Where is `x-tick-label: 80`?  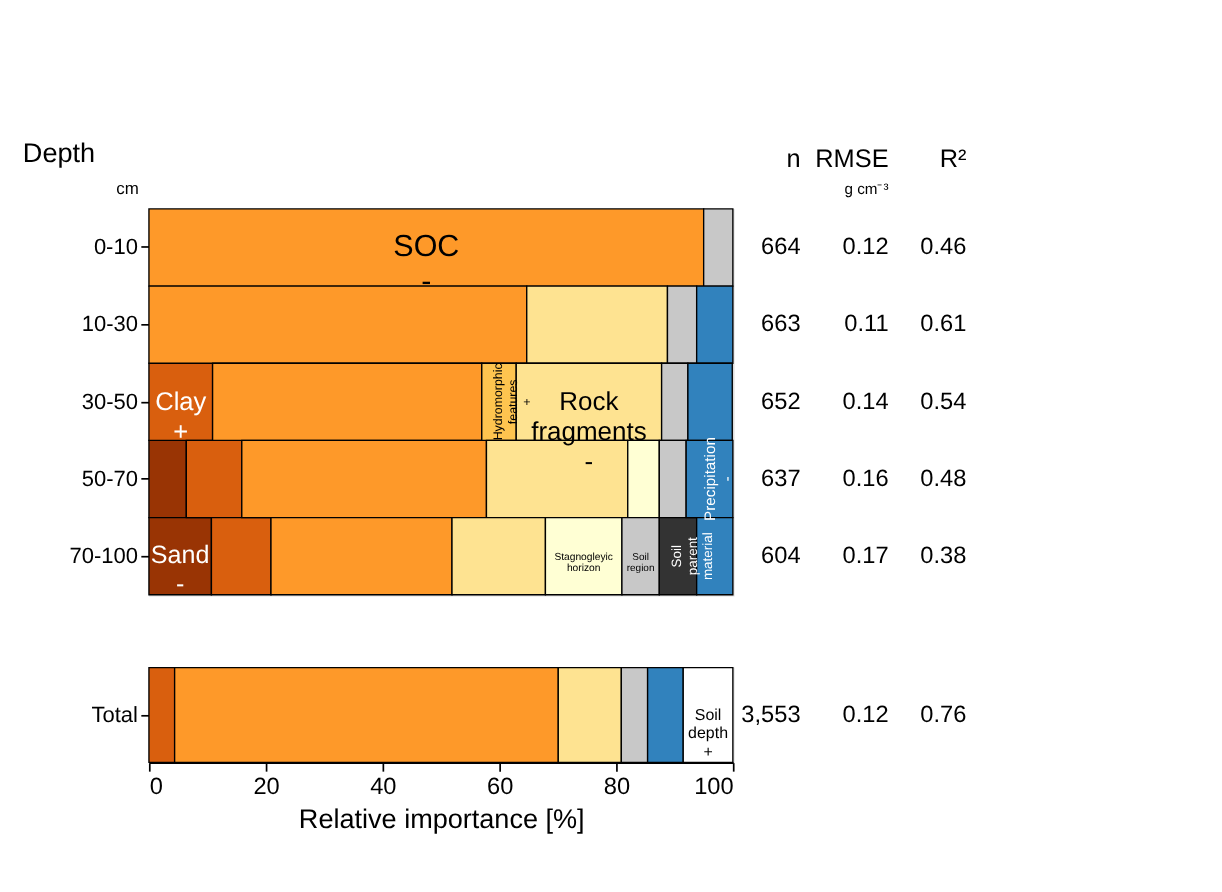 x-tick-label: 80 is located at coordinates (617, 785).